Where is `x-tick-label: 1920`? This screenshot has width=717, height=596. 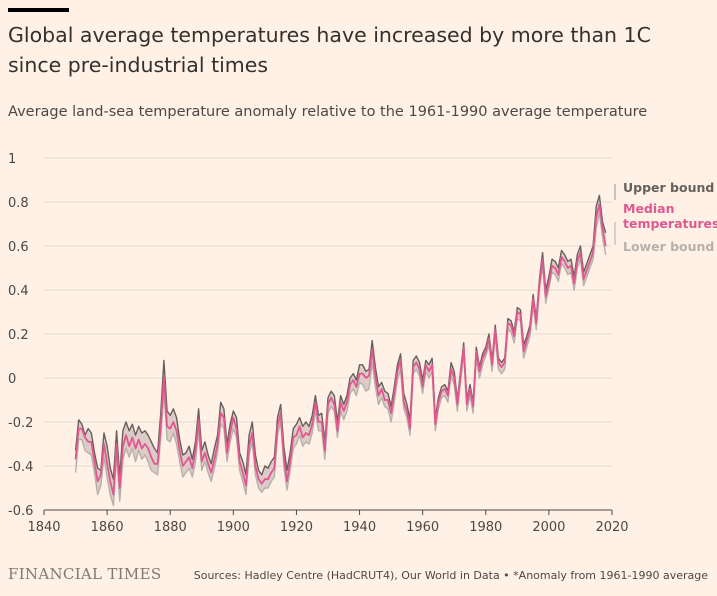 x-tick-label: 1920 is located at coordinates (296, 527).